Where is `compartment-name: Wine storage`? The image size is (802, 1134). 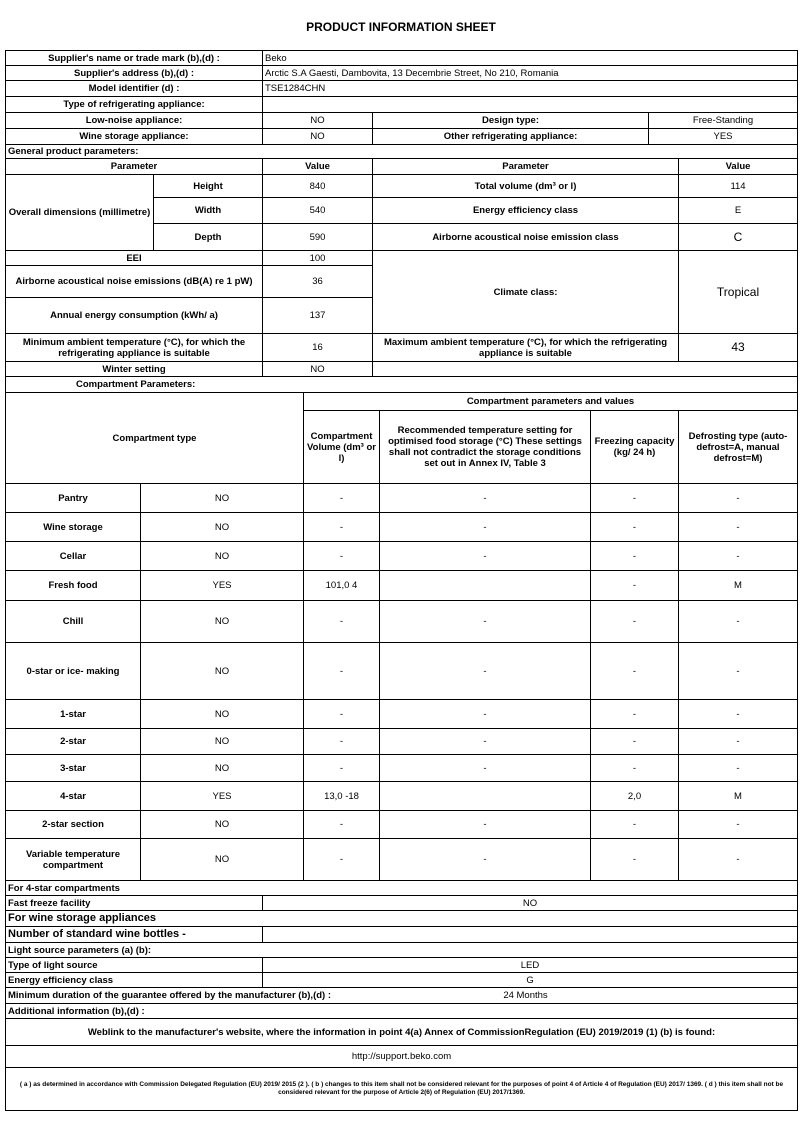 compartment-name: Wine storage is located at coordinates (73, 527).